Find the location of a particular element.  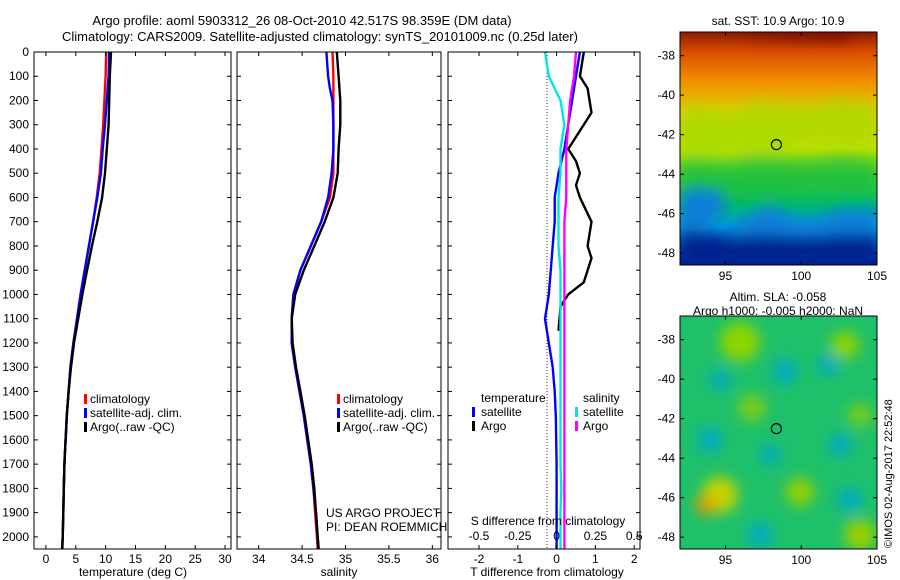

x-tick-label: 30 is located at coordinates (225, 559).